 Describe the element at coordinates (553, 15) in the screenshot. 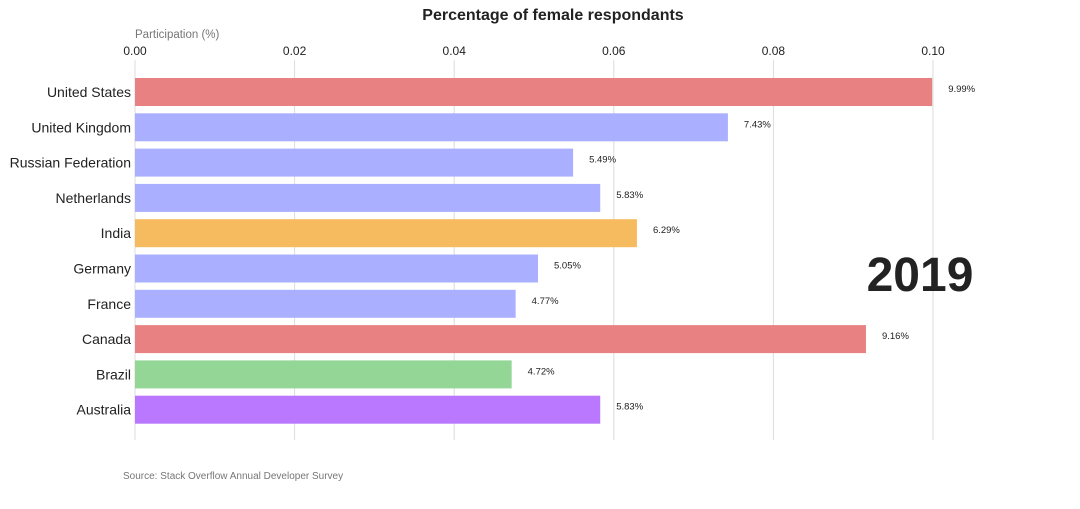

I see `chart-title: Percentage of female respondants` at that location.